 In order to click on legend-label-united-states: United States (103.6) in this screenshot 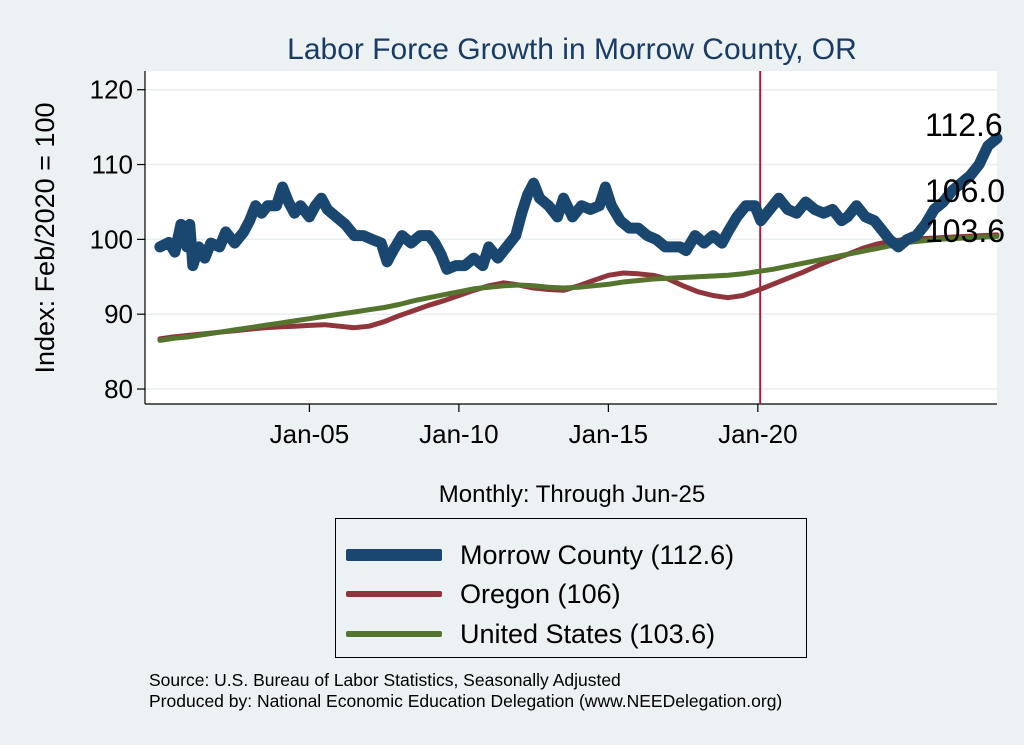, I will do `click(588, 633)`.